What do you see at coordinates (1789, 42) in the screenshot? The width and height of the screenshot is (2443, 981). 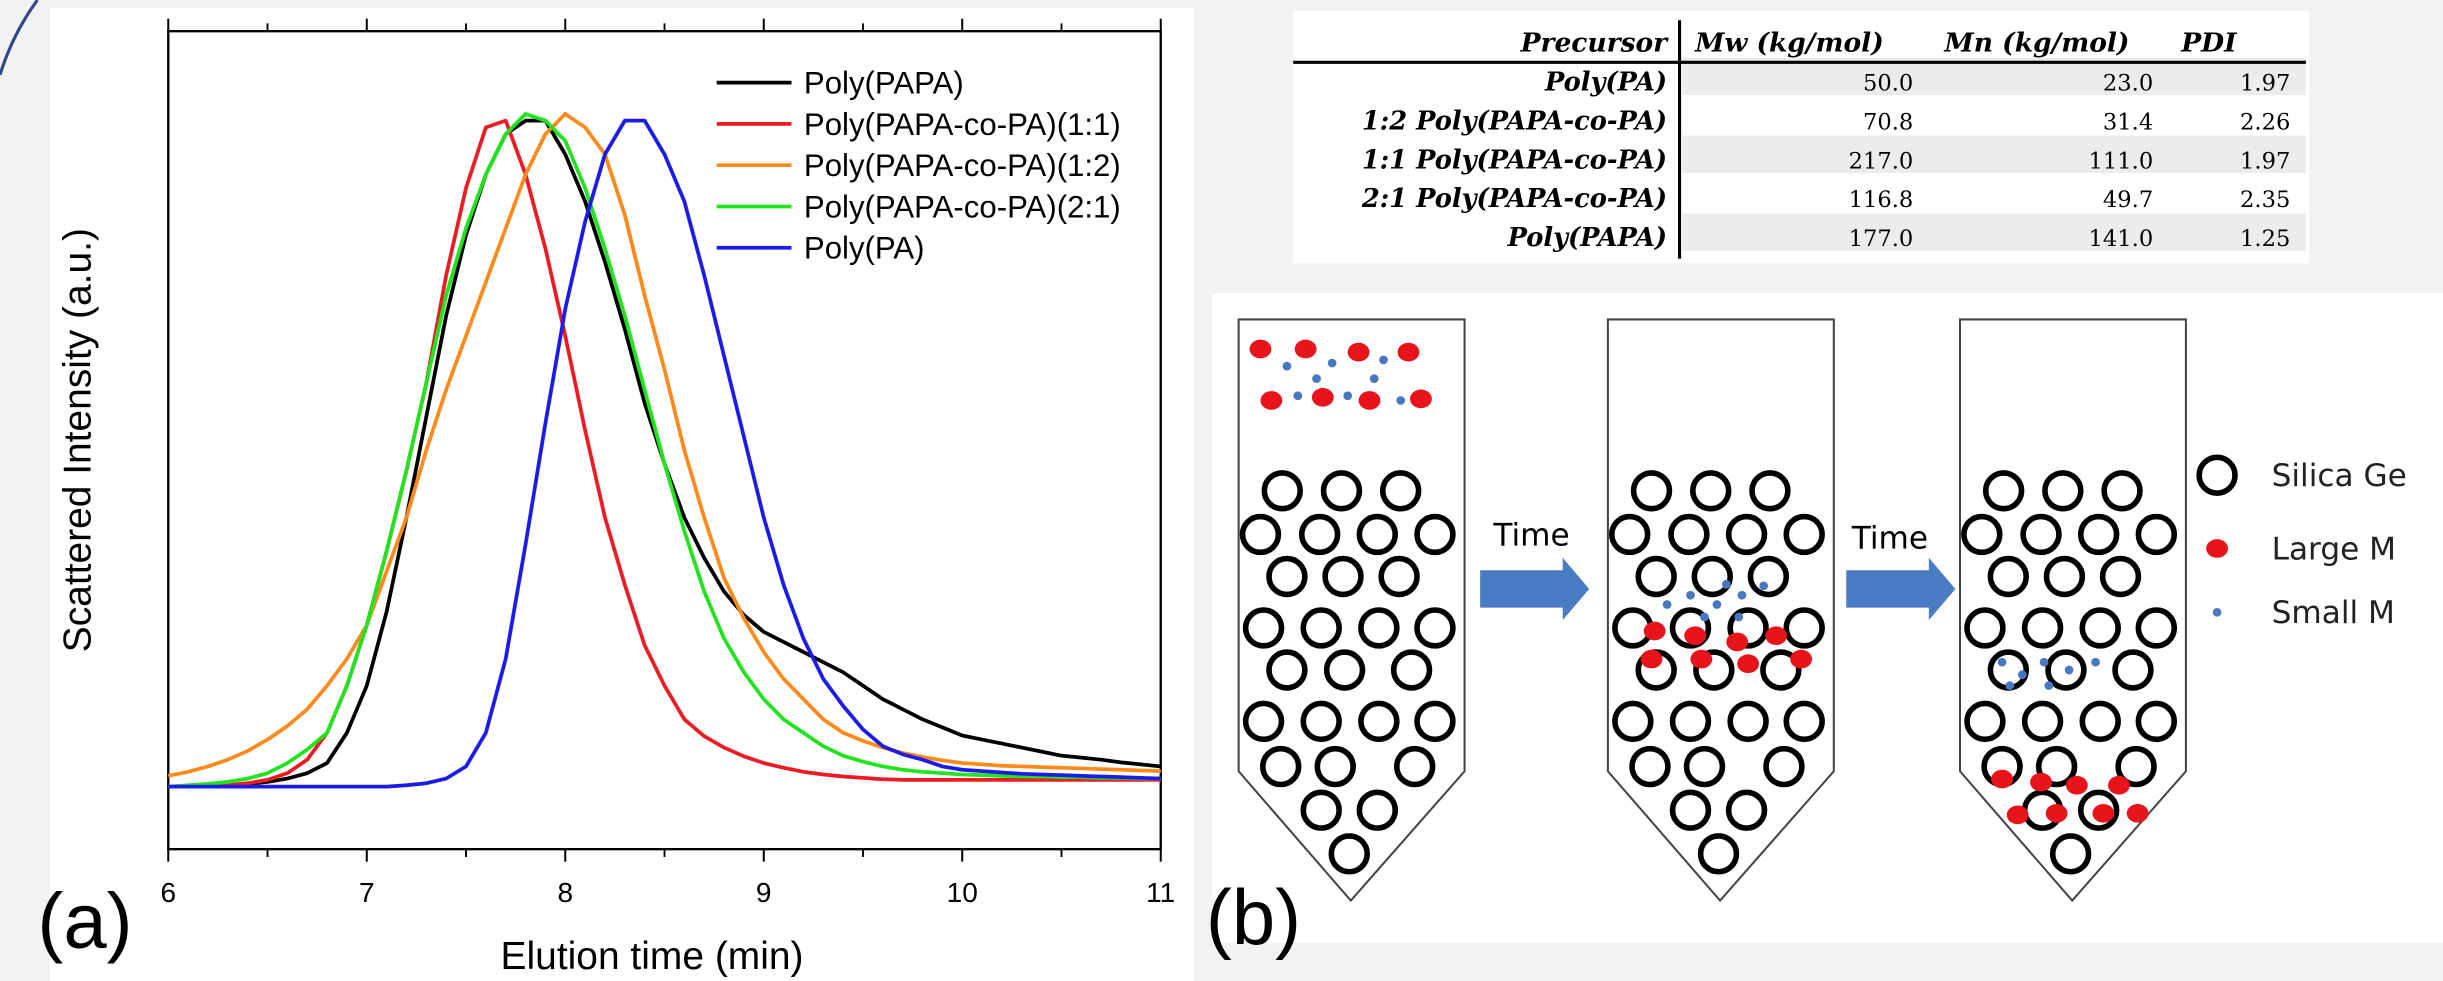 I see `column-header: Mw (kg/mol)` at bounding box center [1789, 42].